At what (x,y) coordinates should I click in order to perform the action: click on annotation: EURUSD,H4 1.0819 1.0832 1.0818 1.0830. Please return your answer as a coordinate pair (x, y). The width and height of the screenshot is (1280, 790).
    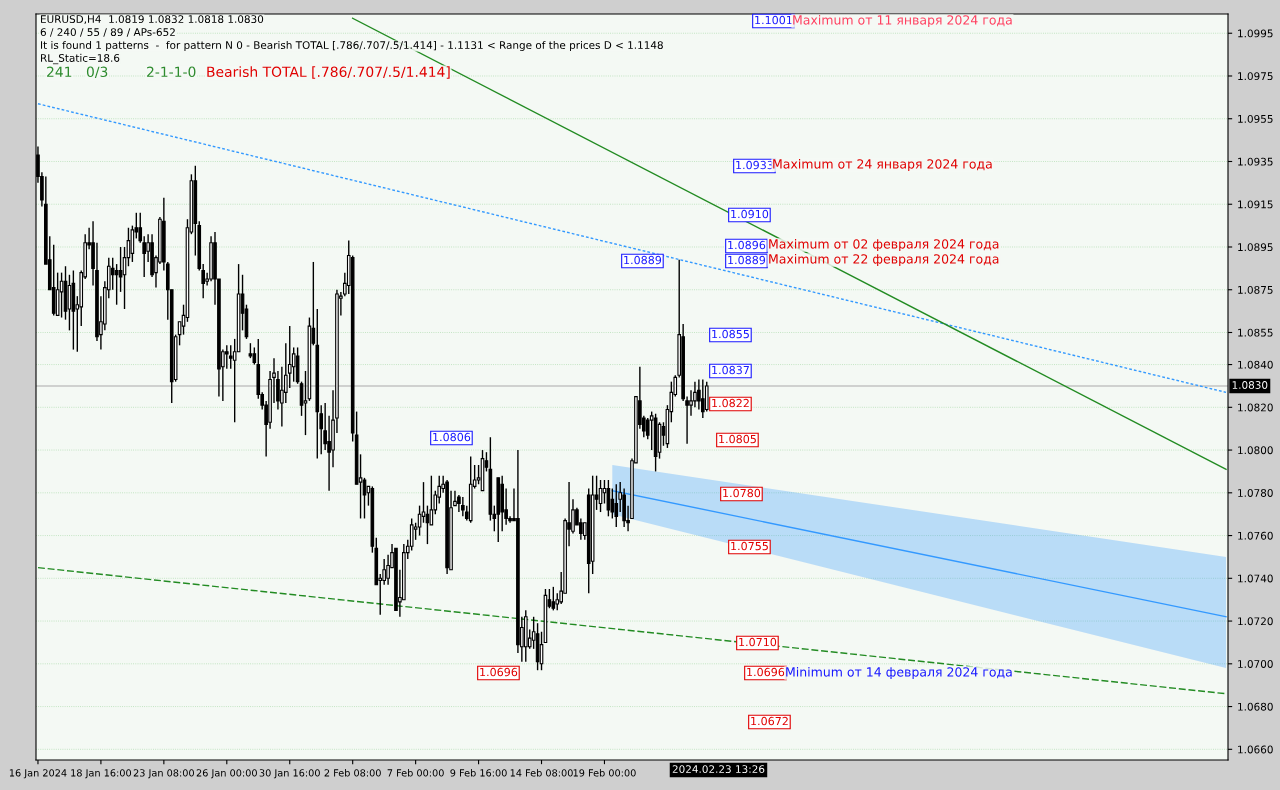
    Looking at the image, I should click on (152, 20).